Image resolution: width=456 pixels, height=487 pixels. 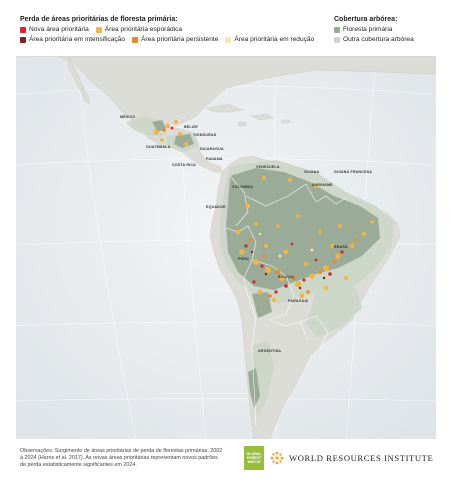 I want to click on legend-label-sporadic: Área prioritária esporádica, so click(x=143, y=29).